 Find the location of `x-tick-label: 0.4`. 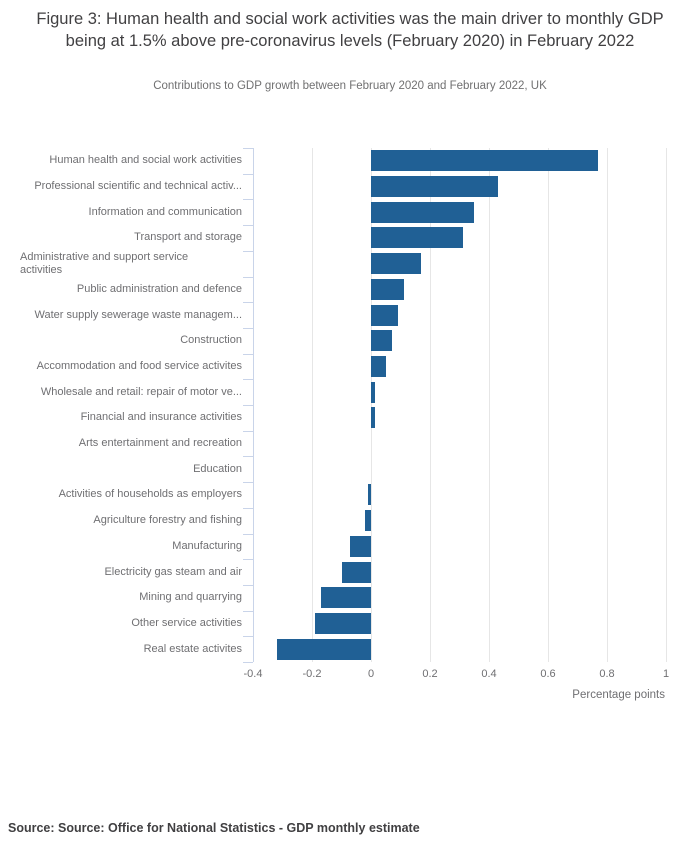

x-tick-label: 0.4 is located at coordinates (489, 674).